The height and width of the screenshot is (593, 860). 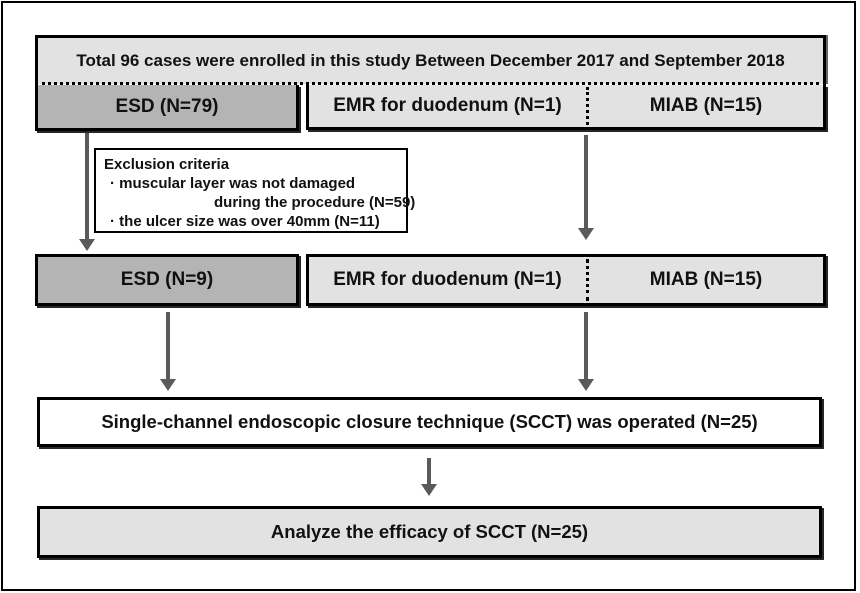 What do you see at coordinates (586, 182) in the screenshot?
I see `down-arrow-emr-miab-row1-to-row2` at bounding box center [586, 182].